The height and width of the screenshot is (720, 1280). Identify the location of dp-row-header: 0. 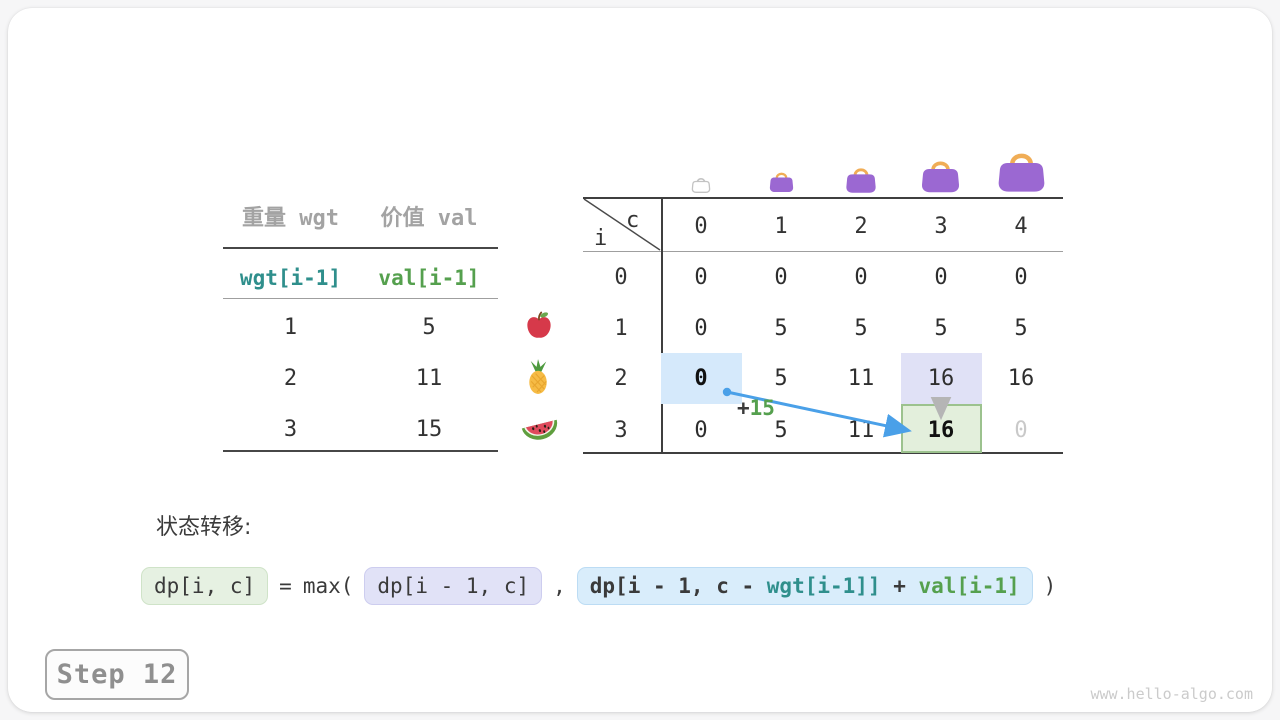
(621, 277).